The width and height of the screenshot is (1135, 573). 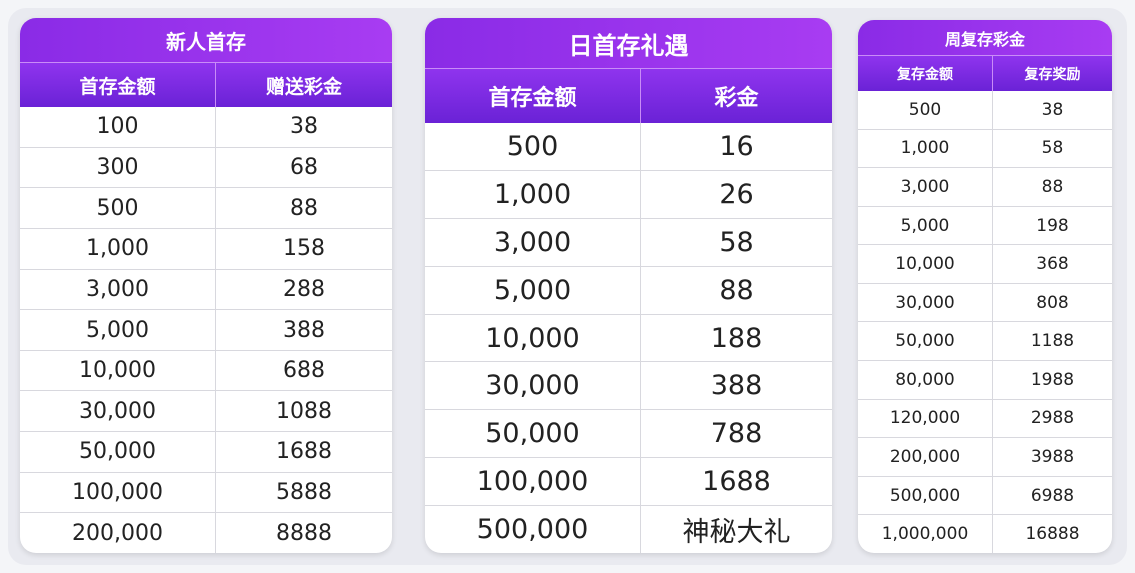 I want to click on deposit-amount-cell: 100, so click(x=118, y=127).